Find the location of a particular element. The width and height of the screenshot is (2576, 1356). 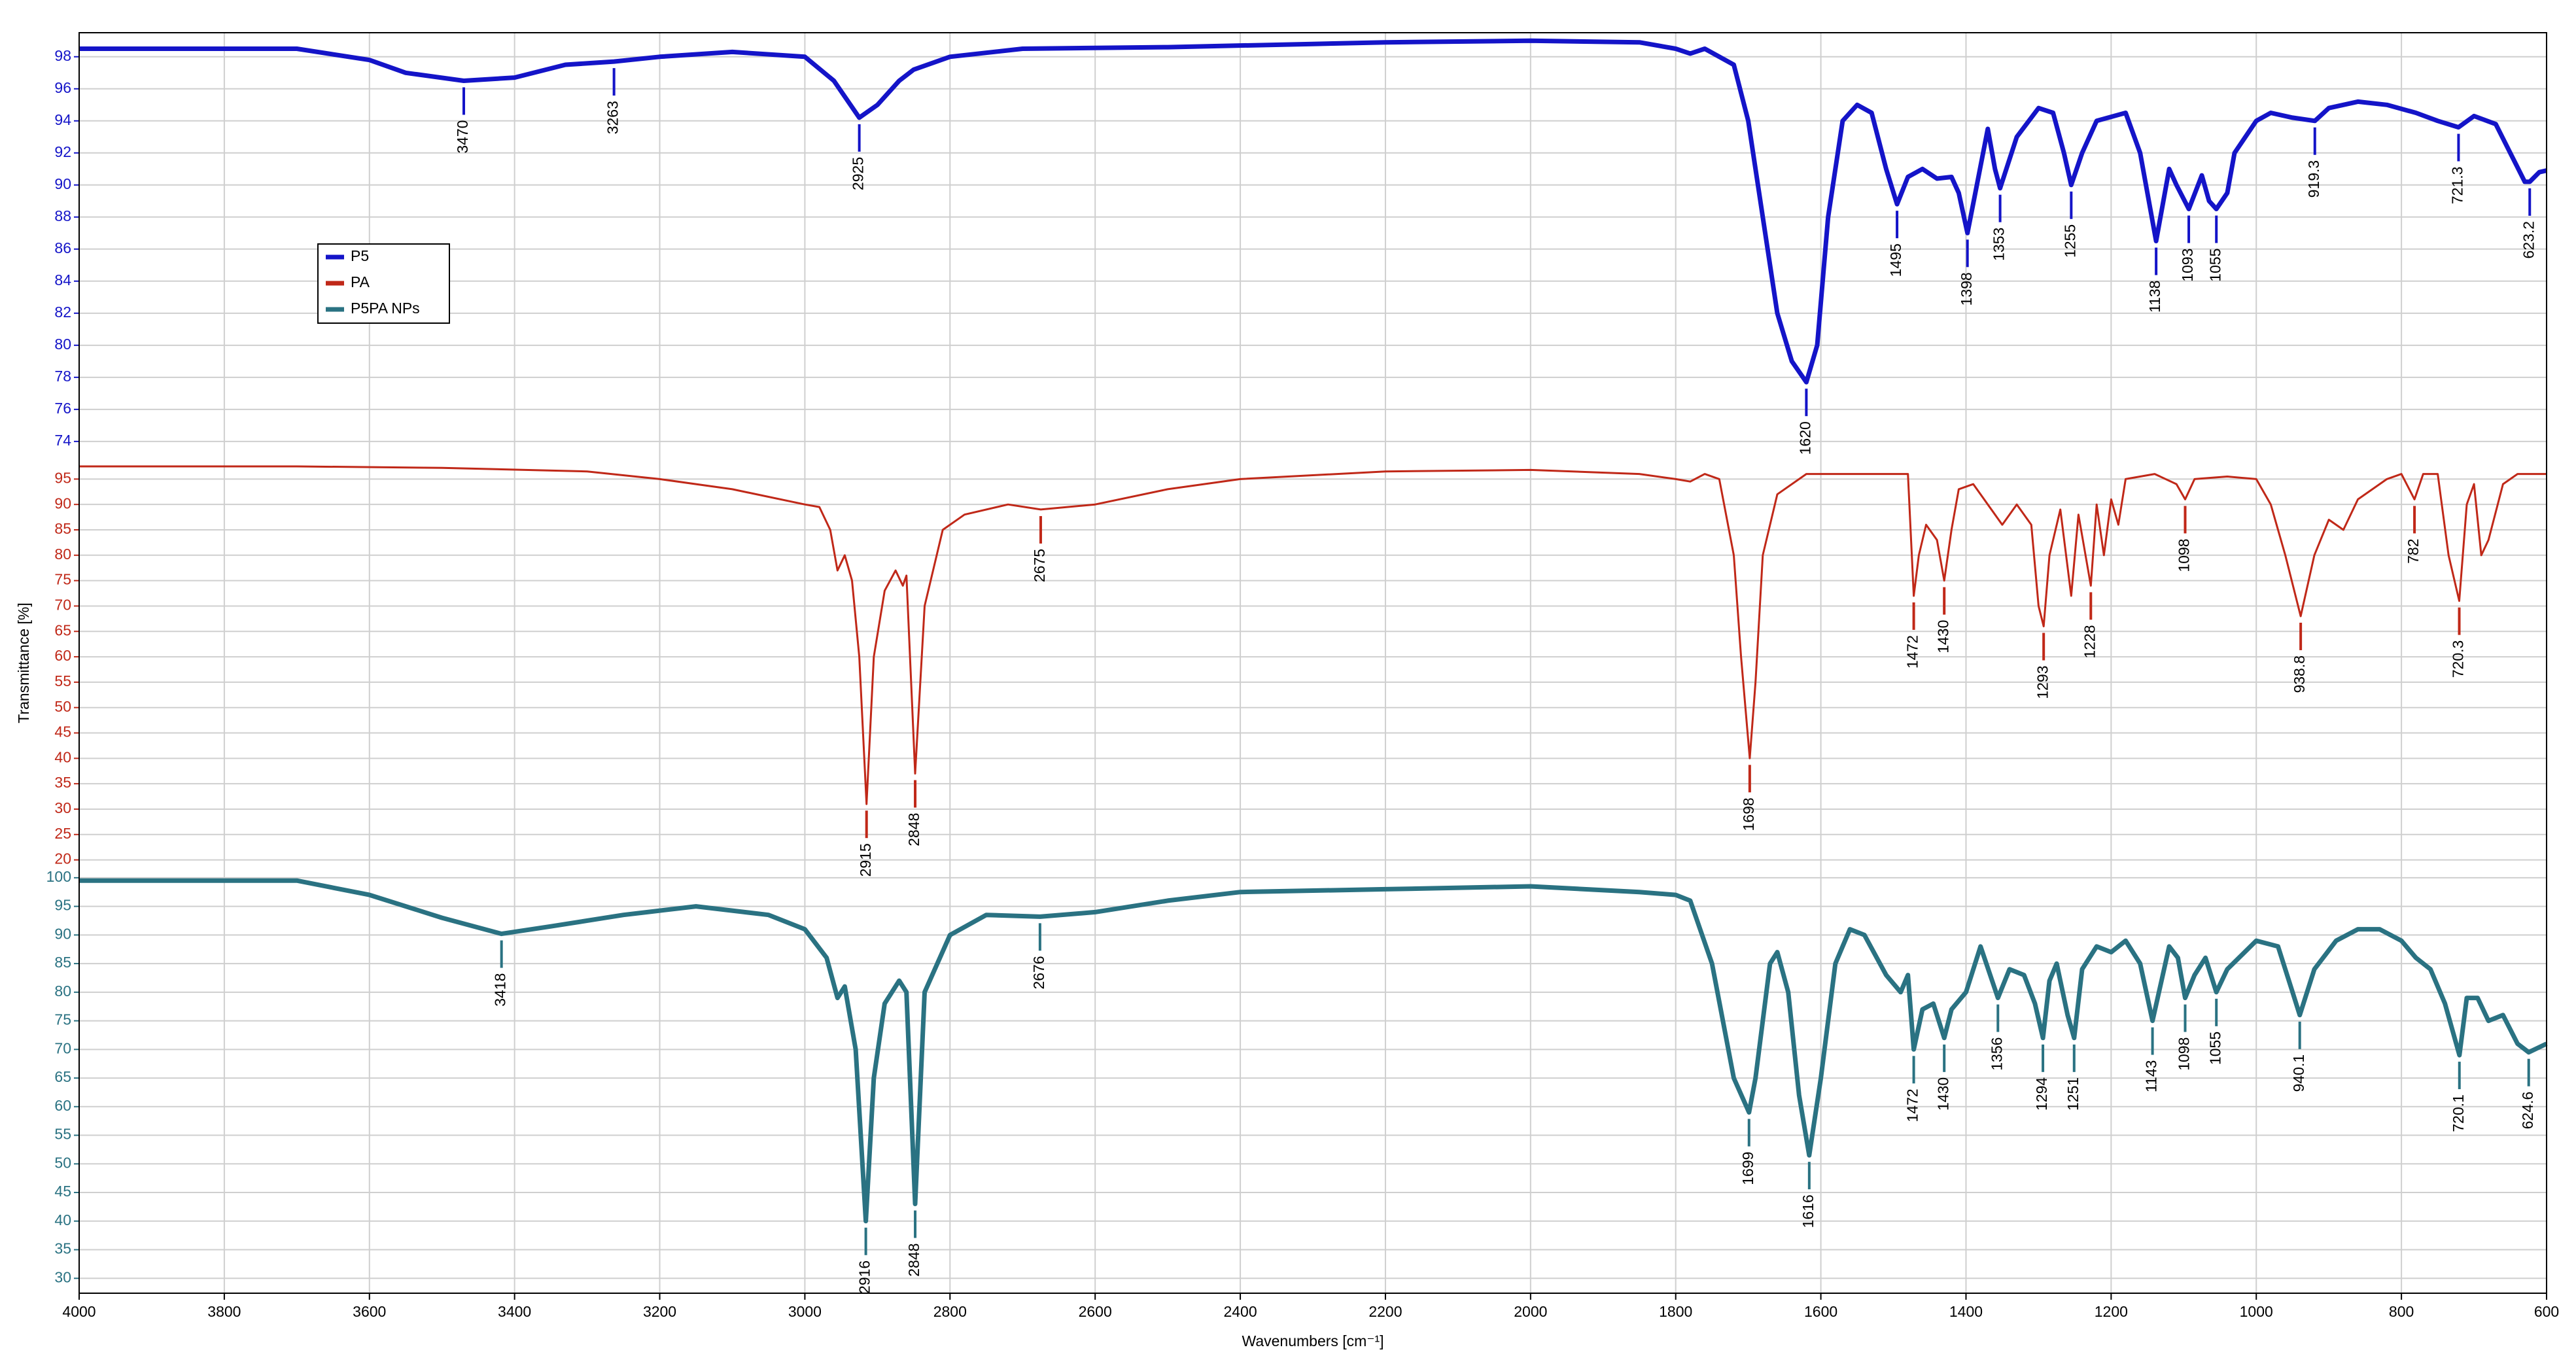

peak-label: 1228 is located at coordinates (2089, 641).